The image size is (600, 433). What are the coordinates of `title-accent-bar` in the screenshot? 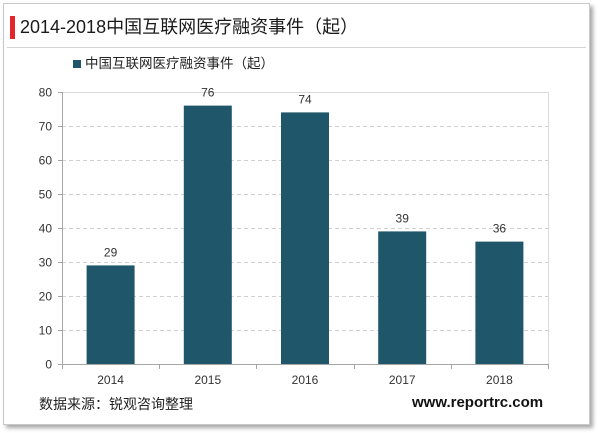 It's located at (12, 27).